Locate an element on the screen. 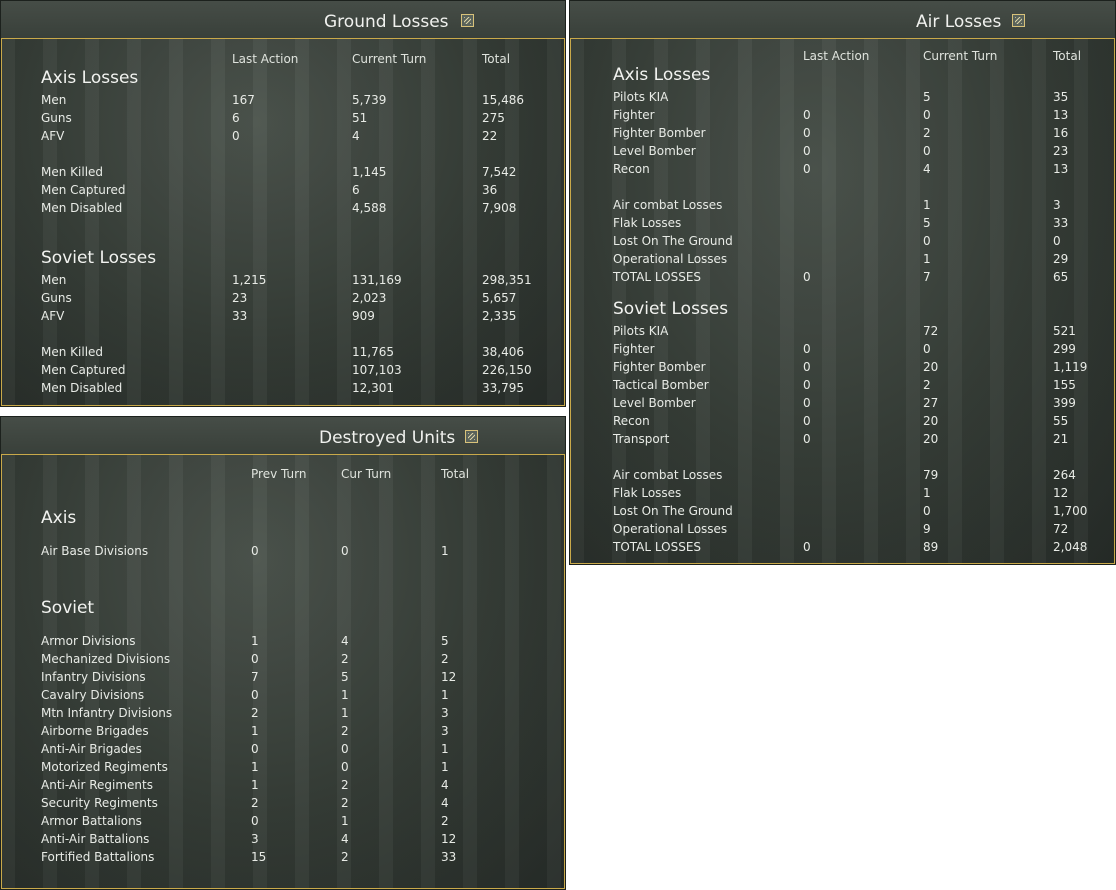 This screenshot has width=1116, height=890. row-label: Motorized Regiments is located at coordinates (104, 767).